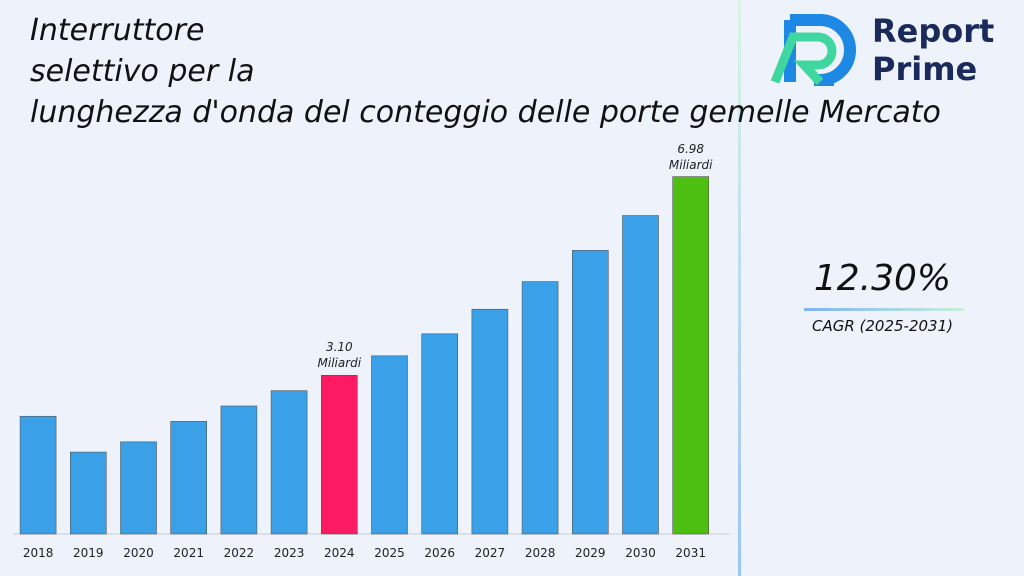  Describe the element at coordinates (690, 156) in the screenshot. I see `value-label: 6.98 Miliardi` at that location.